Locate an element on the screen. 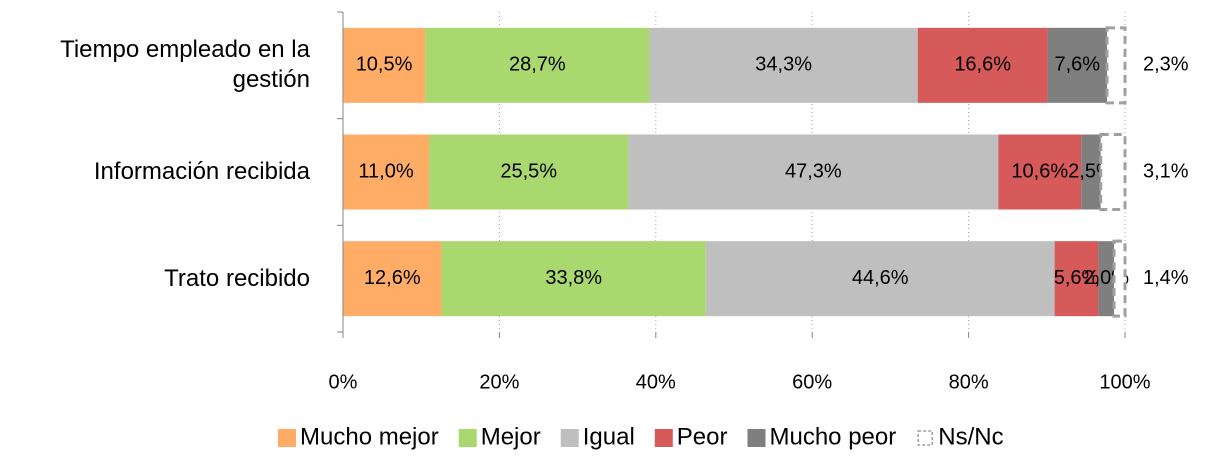 The height and width of the screenshot is (466, 1207). category-label: Trato recibido is located at coordinates (237, 278).